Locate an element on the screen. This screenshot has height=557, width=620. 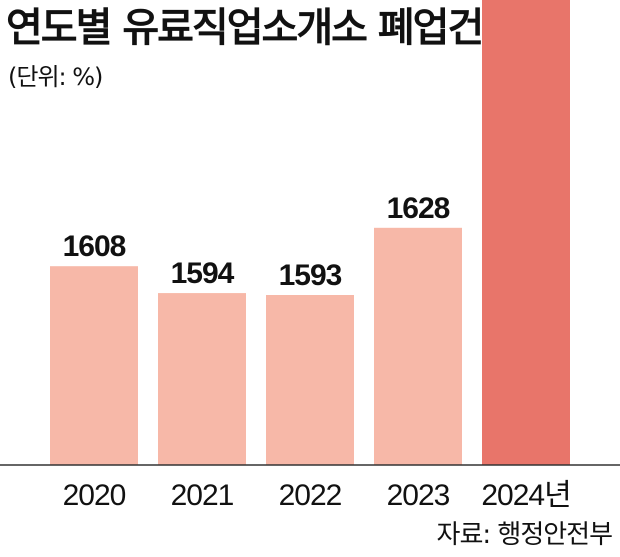
x-tick-label-1: 2021 is located at coordinates (202, 495).